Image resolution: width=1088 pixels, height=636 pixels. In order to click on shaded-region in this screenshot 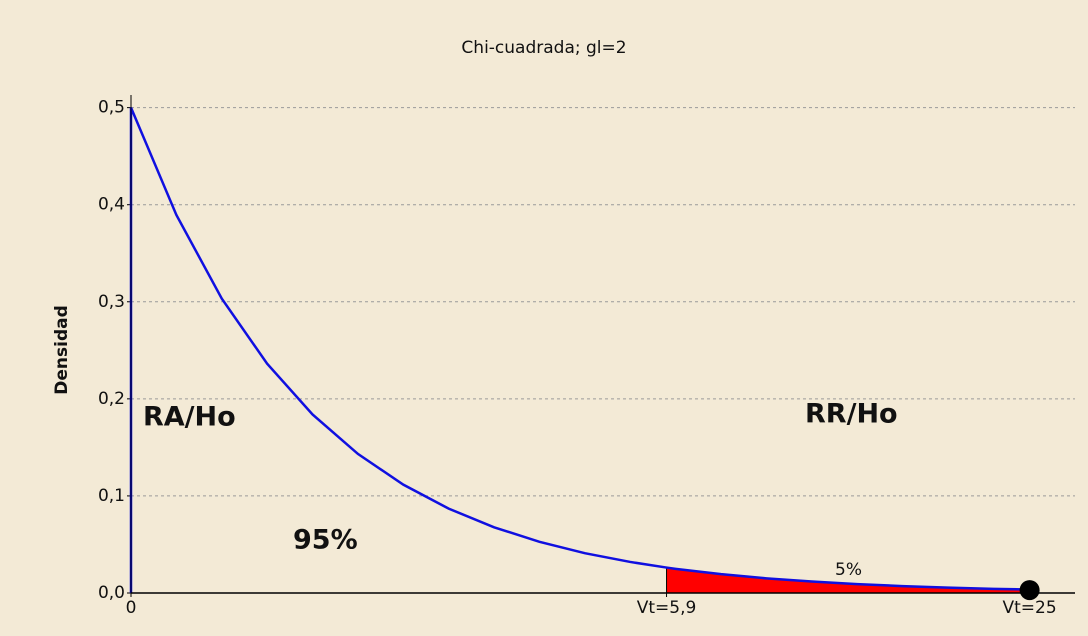, I will do `click(852, 580)`.